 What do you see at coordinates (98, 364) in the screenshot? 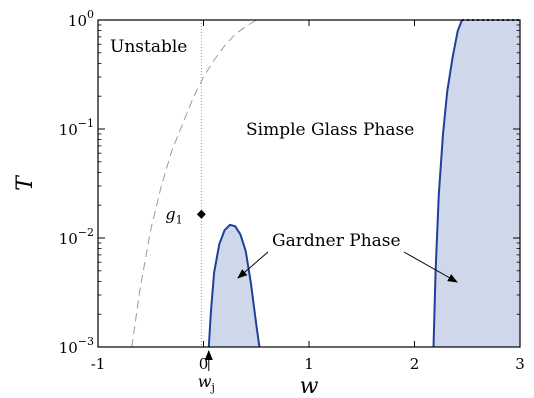
I see `x-tick-label: -1` at bounding box center [98, 364].